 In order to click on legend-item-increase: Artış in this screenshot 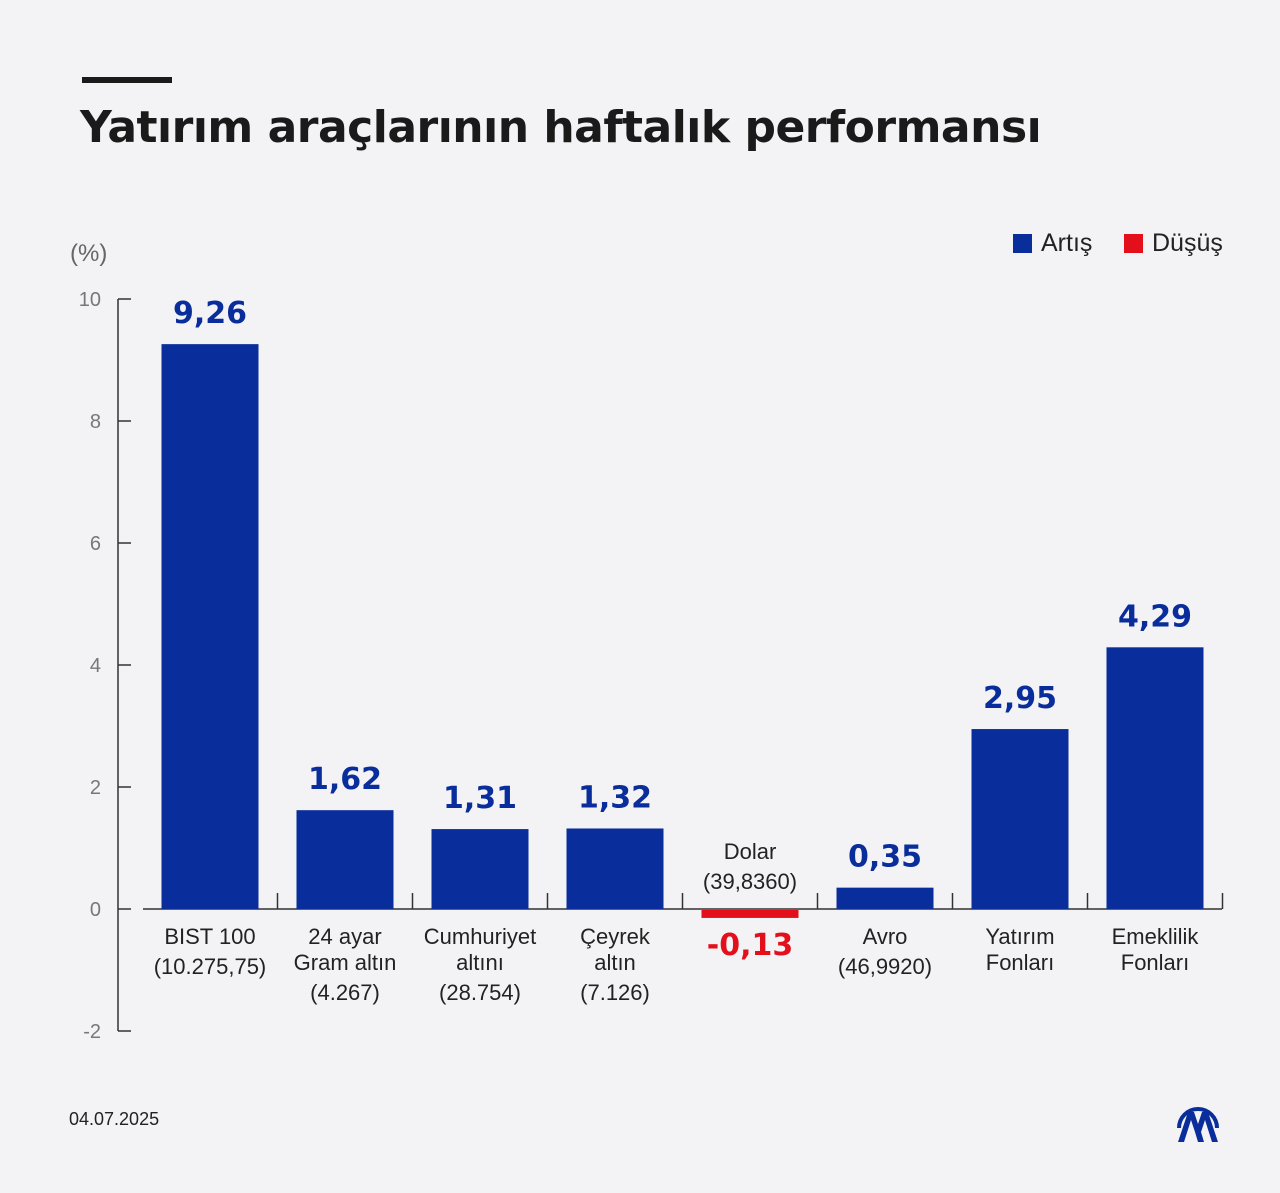, I will do `click(1052, 243)`.